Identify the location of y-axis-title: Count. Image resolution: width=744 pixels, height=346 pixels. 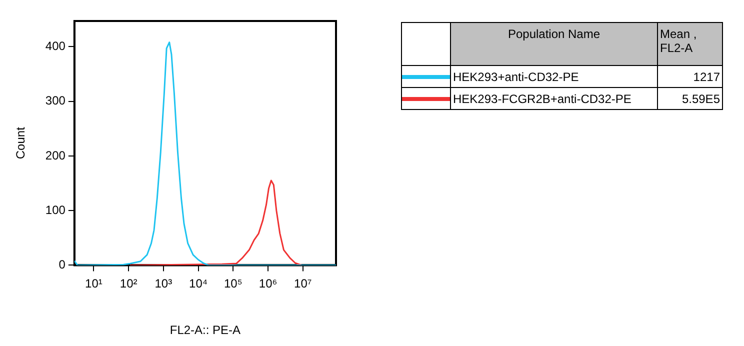
(21, 143).